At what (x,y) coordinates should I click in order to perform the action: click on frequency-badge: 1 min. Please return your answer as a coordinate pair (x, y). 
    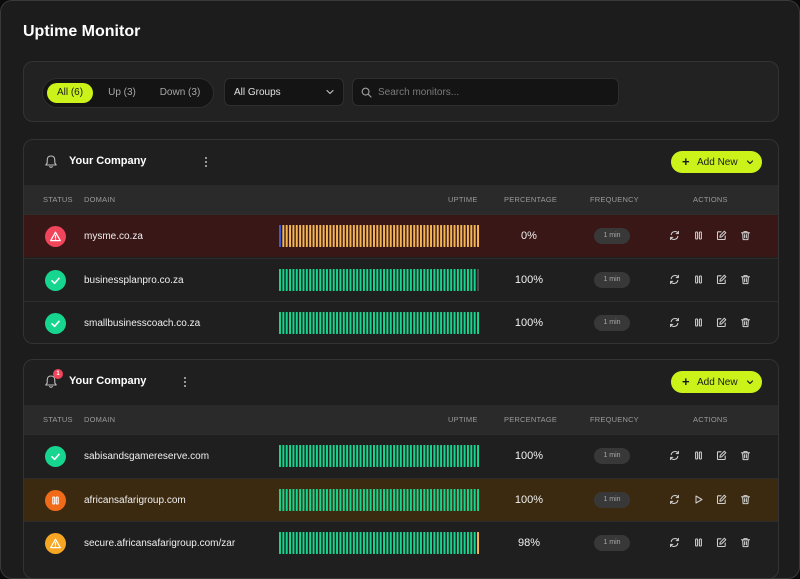
    Looking at the image, I should click on (612, 236).